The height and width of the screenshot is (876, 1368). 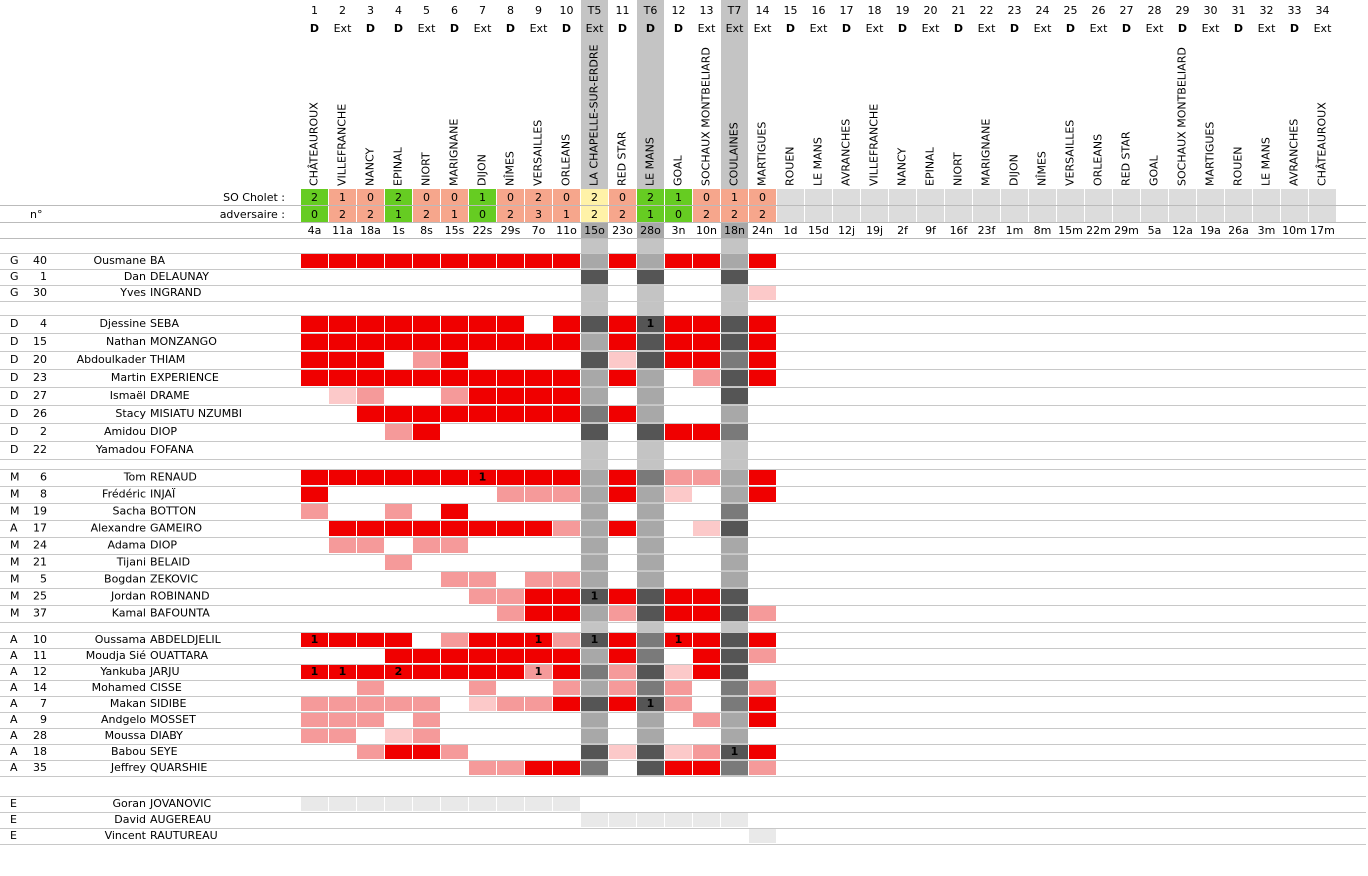 I want to click on opponent: SOCHAUX MONTBELIARD, so click(x=706, y=116).